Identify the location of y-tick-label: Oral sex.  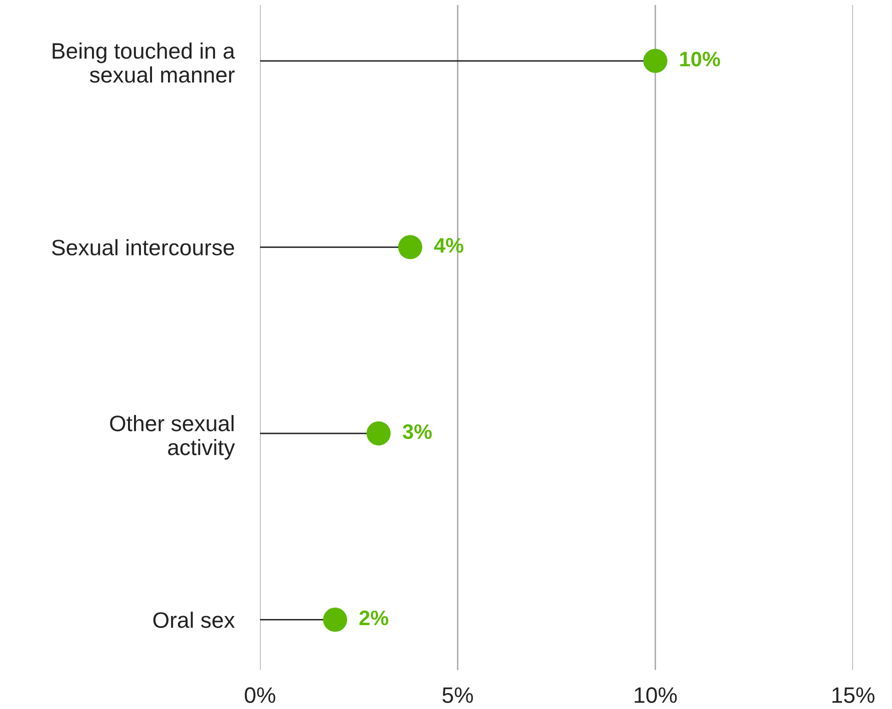
(194, 620).